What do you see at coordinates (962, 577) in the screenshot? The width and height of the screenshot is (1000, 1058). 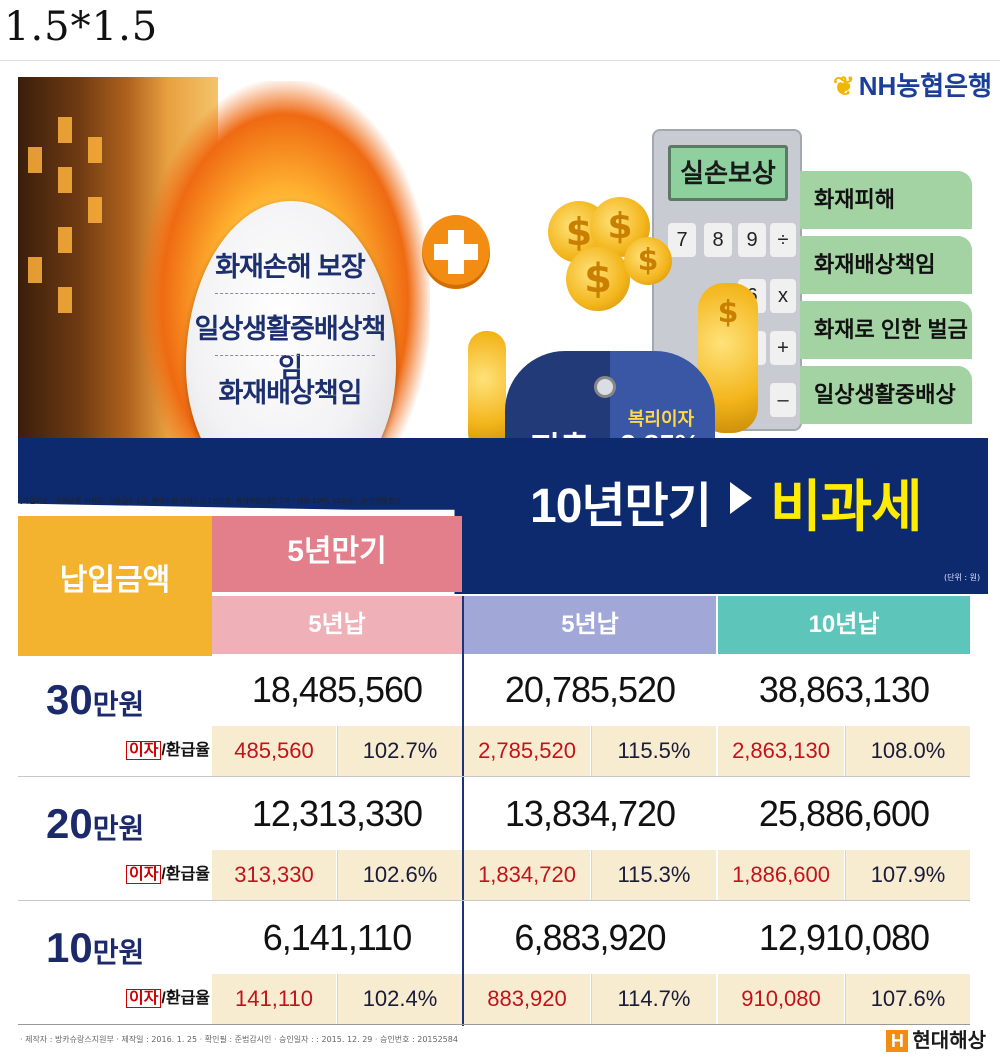 I see `unit-label: (단위 : 원)` at bounding box center [962, 577].